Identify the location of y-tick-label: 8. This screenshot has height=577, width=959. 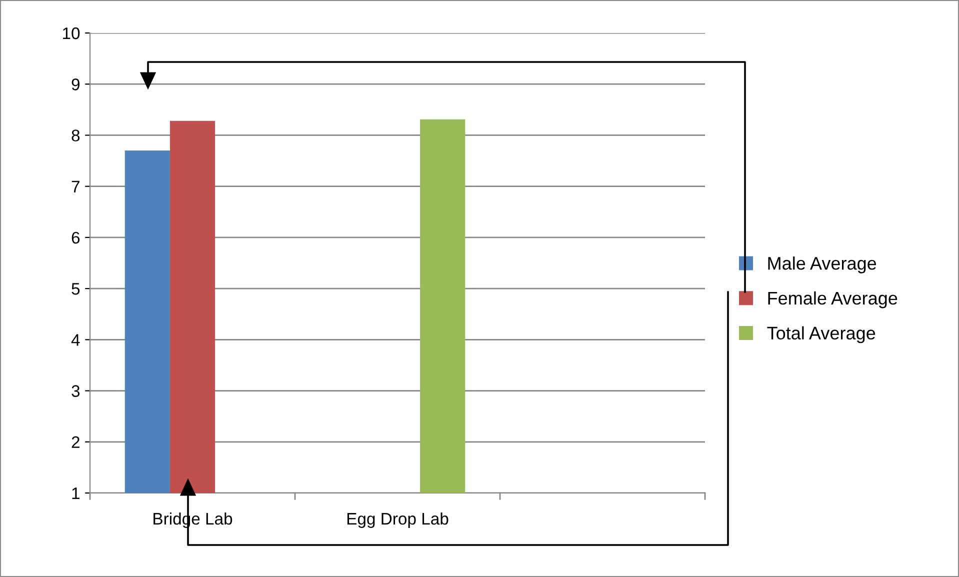
(76, 136).